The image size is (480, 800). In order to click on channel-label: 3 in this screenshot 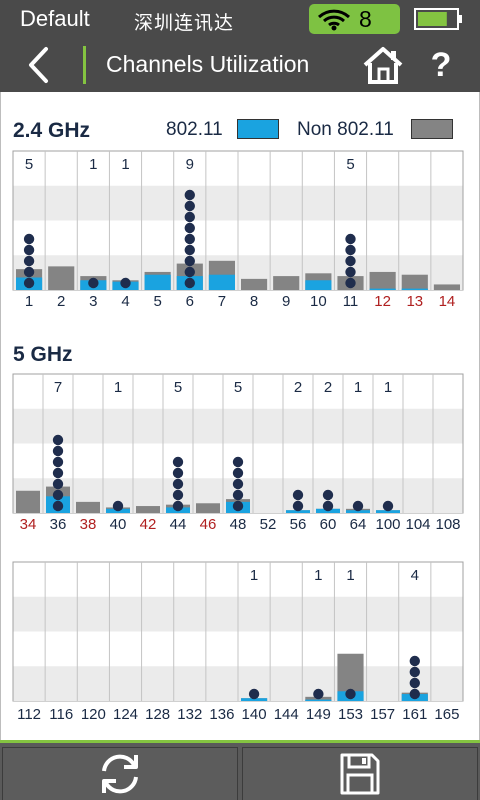, I will do `click(93, 301)`.